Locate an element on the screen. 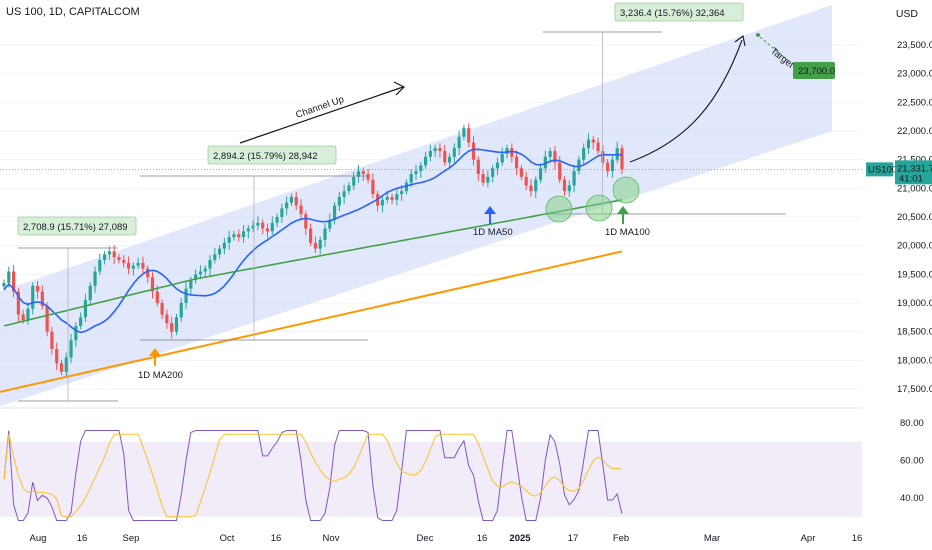  x-tick-label: Oct is located at coordinates (227, 538).